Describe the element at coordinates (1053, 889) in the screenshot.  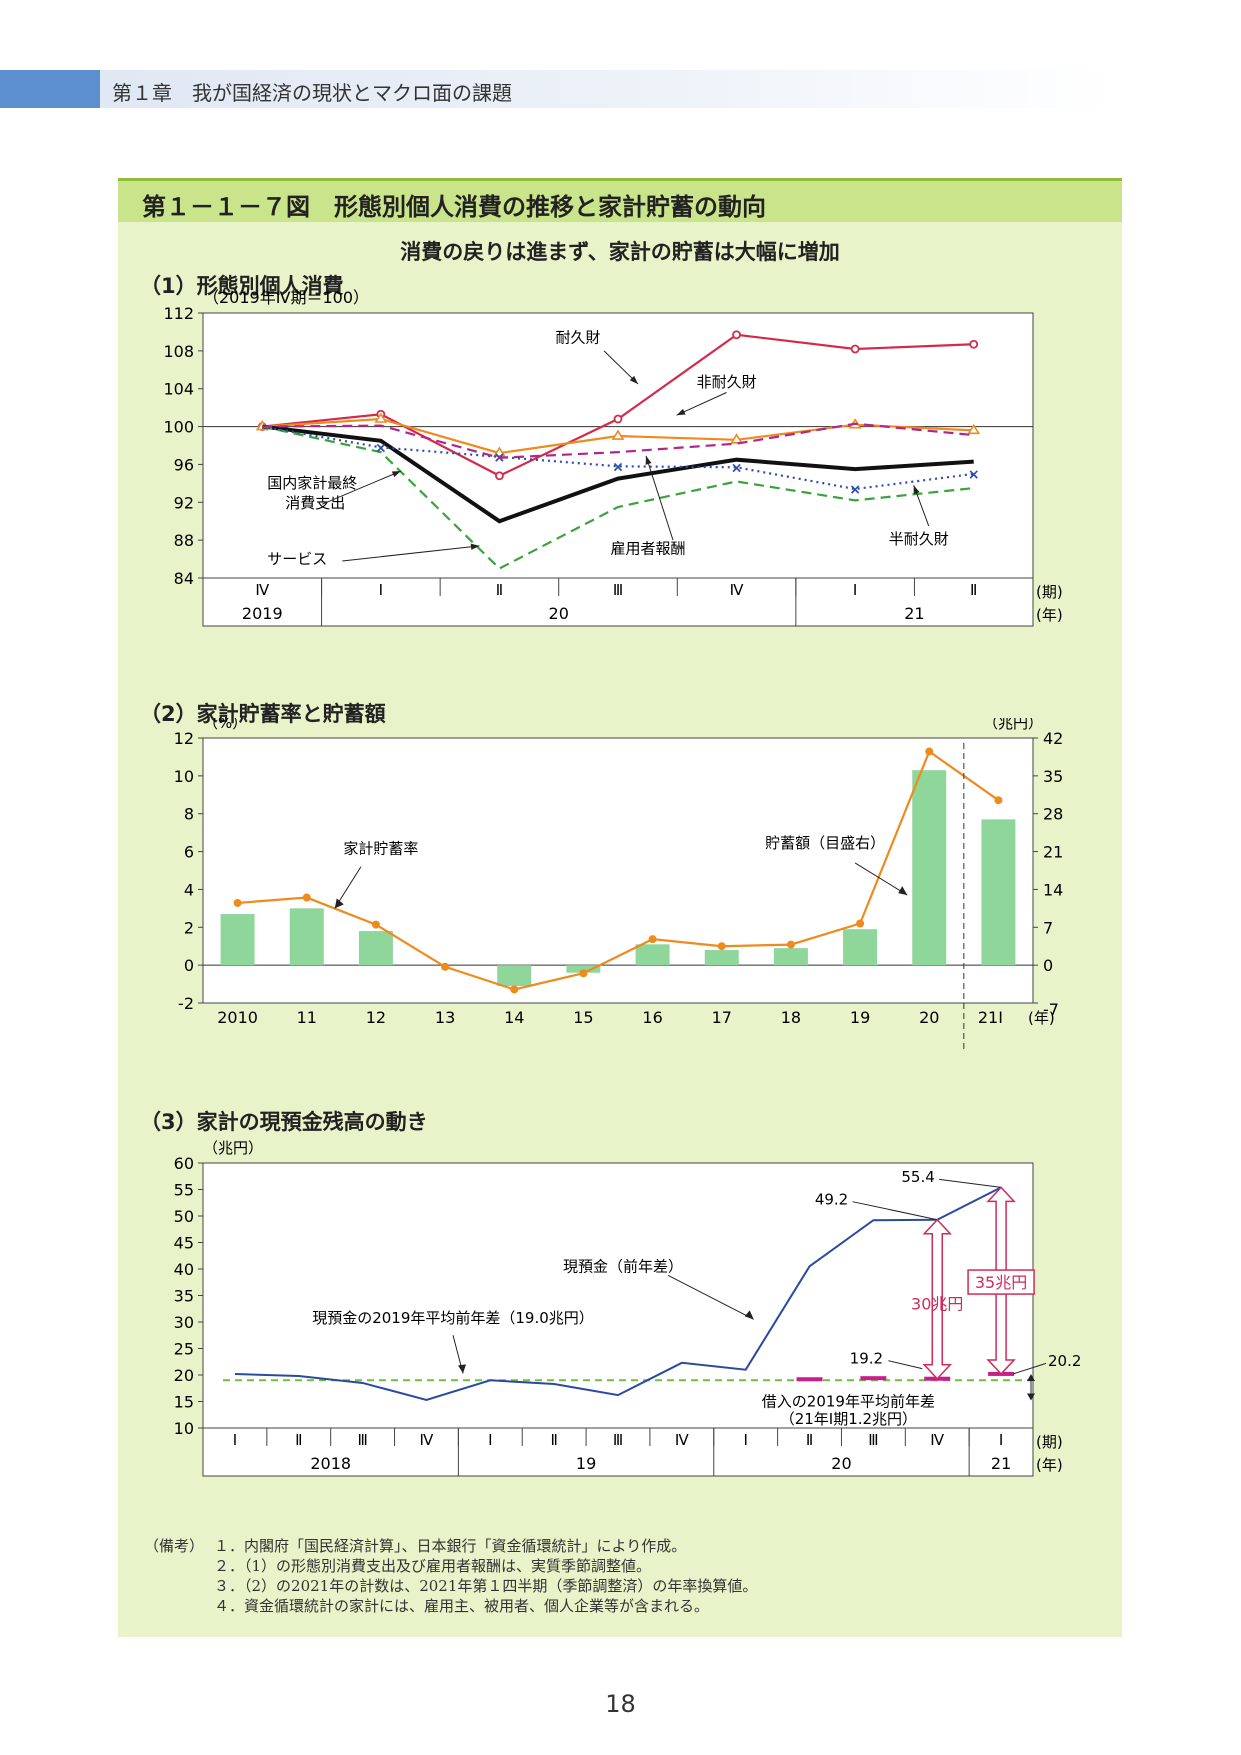
I see `y2-tick-label: 14` at that location.